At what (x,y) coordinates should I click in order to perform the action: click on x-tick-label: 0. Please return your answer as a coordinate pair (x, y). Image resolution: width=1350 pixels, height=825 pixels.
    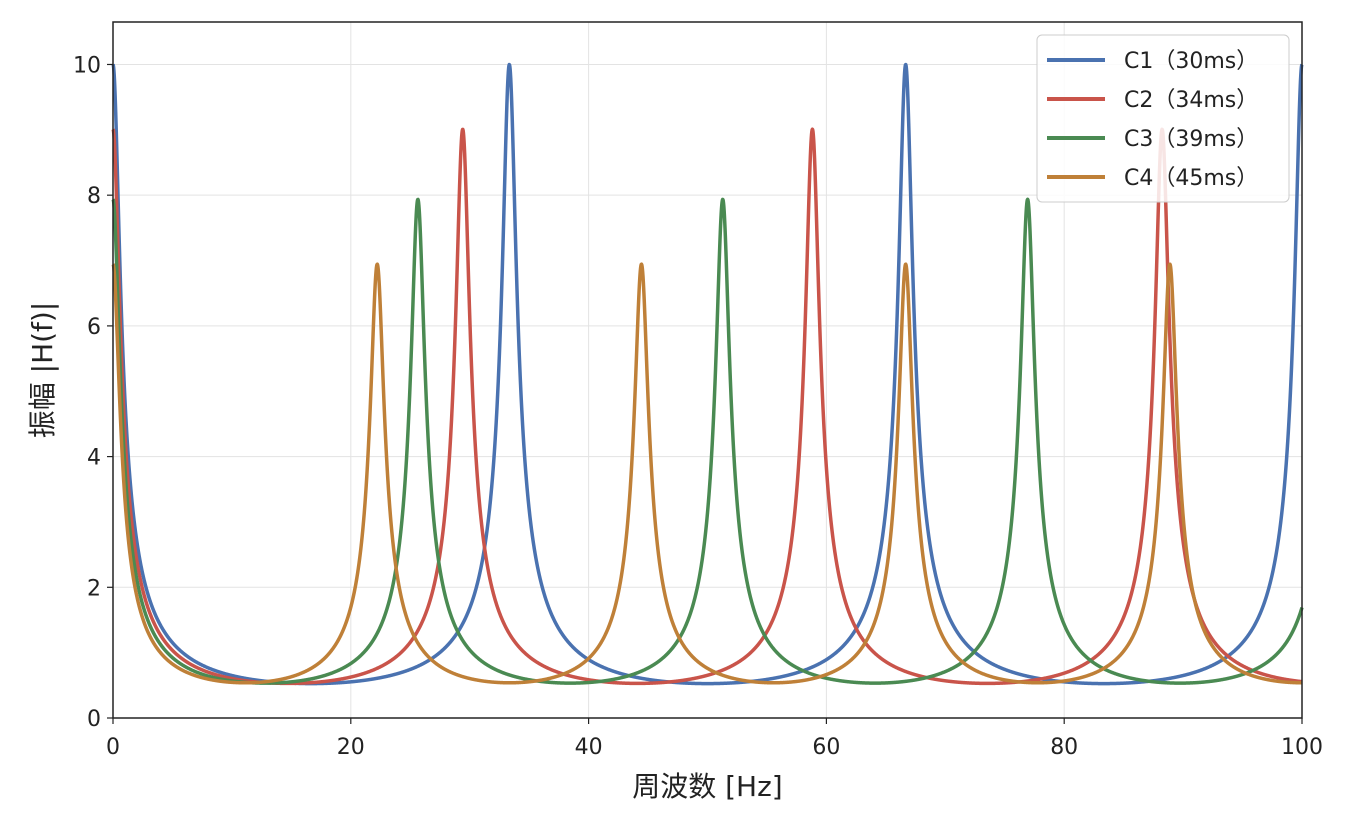
    Looking at the image, I should click on (113, 747).